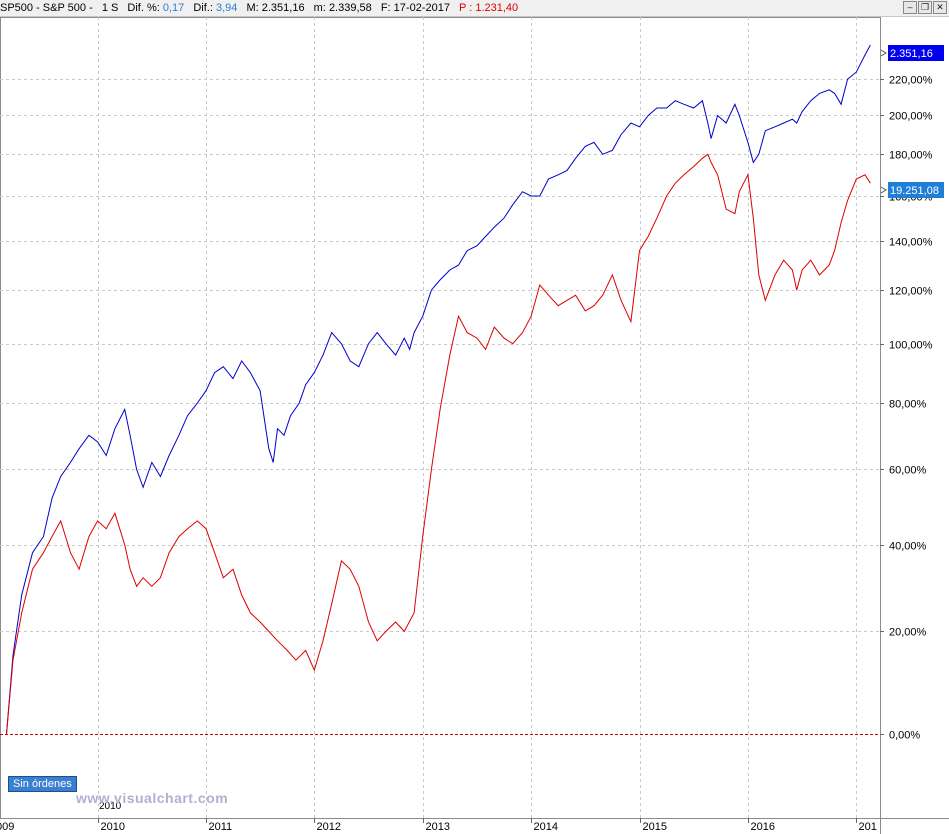  I want to click on x-tick-label: 2013, so click(438, 827).